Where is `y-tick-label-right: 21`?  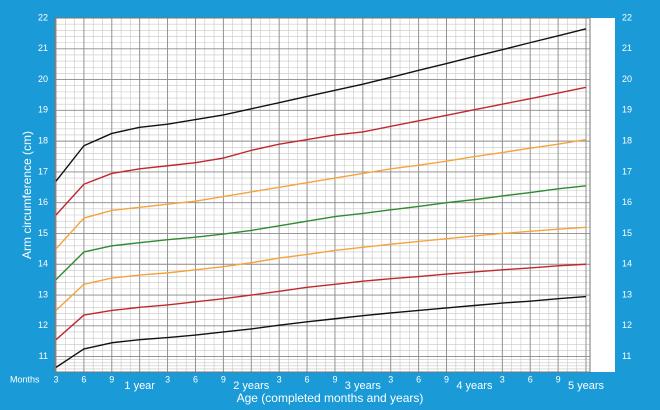 y-tick-label-right: 21 is located at coordinates (627, 48).